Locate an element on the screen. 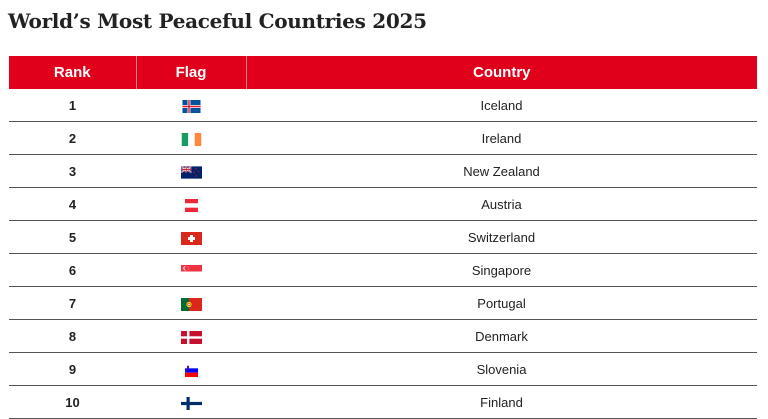 The height and width of the screenshot is (419, 768). country-cell: Ireland is located at coordinates (501, 138).